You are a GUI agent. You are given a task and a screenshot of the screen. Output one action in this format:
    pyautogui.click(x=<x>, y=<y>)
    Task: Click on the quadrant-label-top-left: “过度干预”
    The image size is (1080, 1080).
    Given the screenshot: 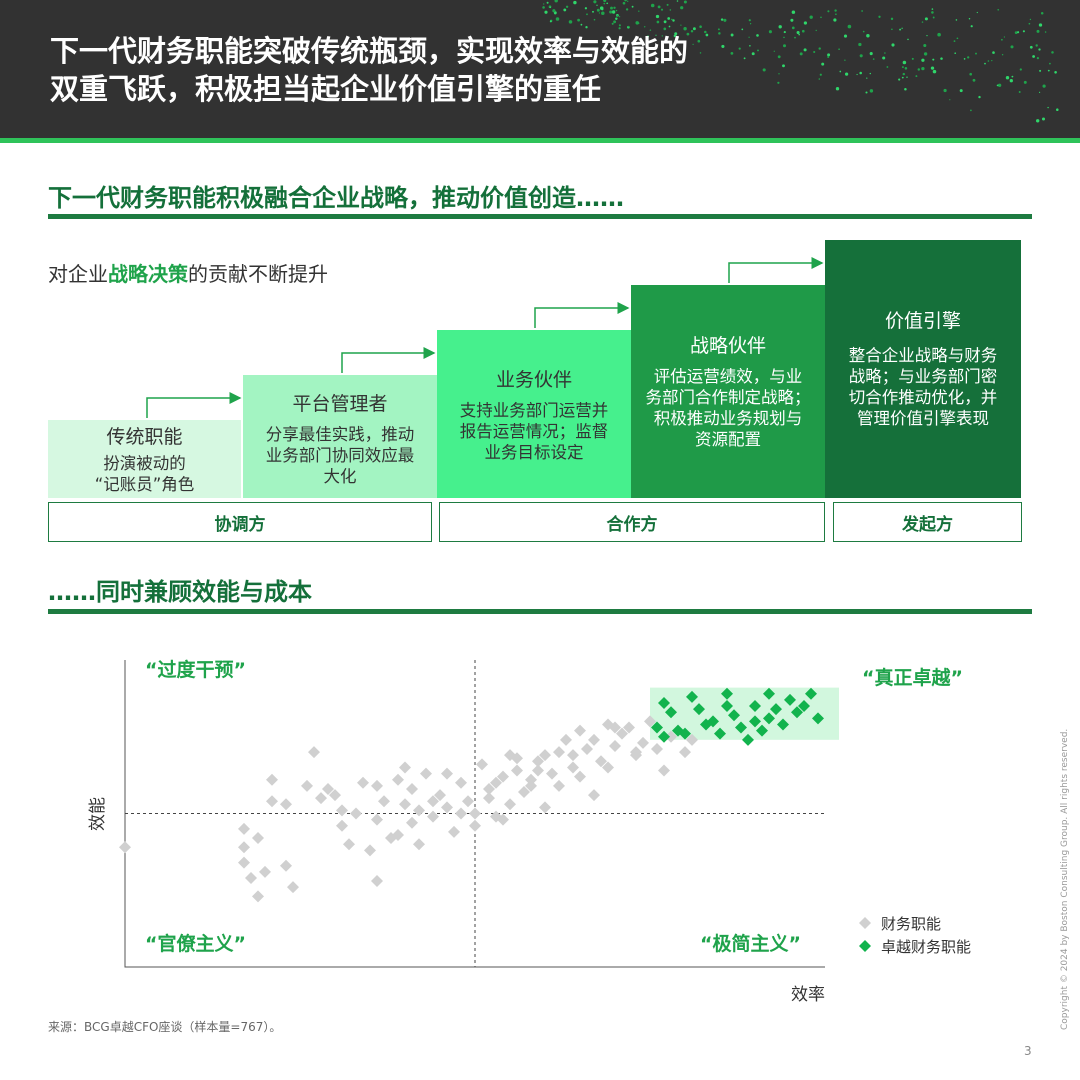 What is the action you would take?
    pyautogui.click(x=195, y=669)
    